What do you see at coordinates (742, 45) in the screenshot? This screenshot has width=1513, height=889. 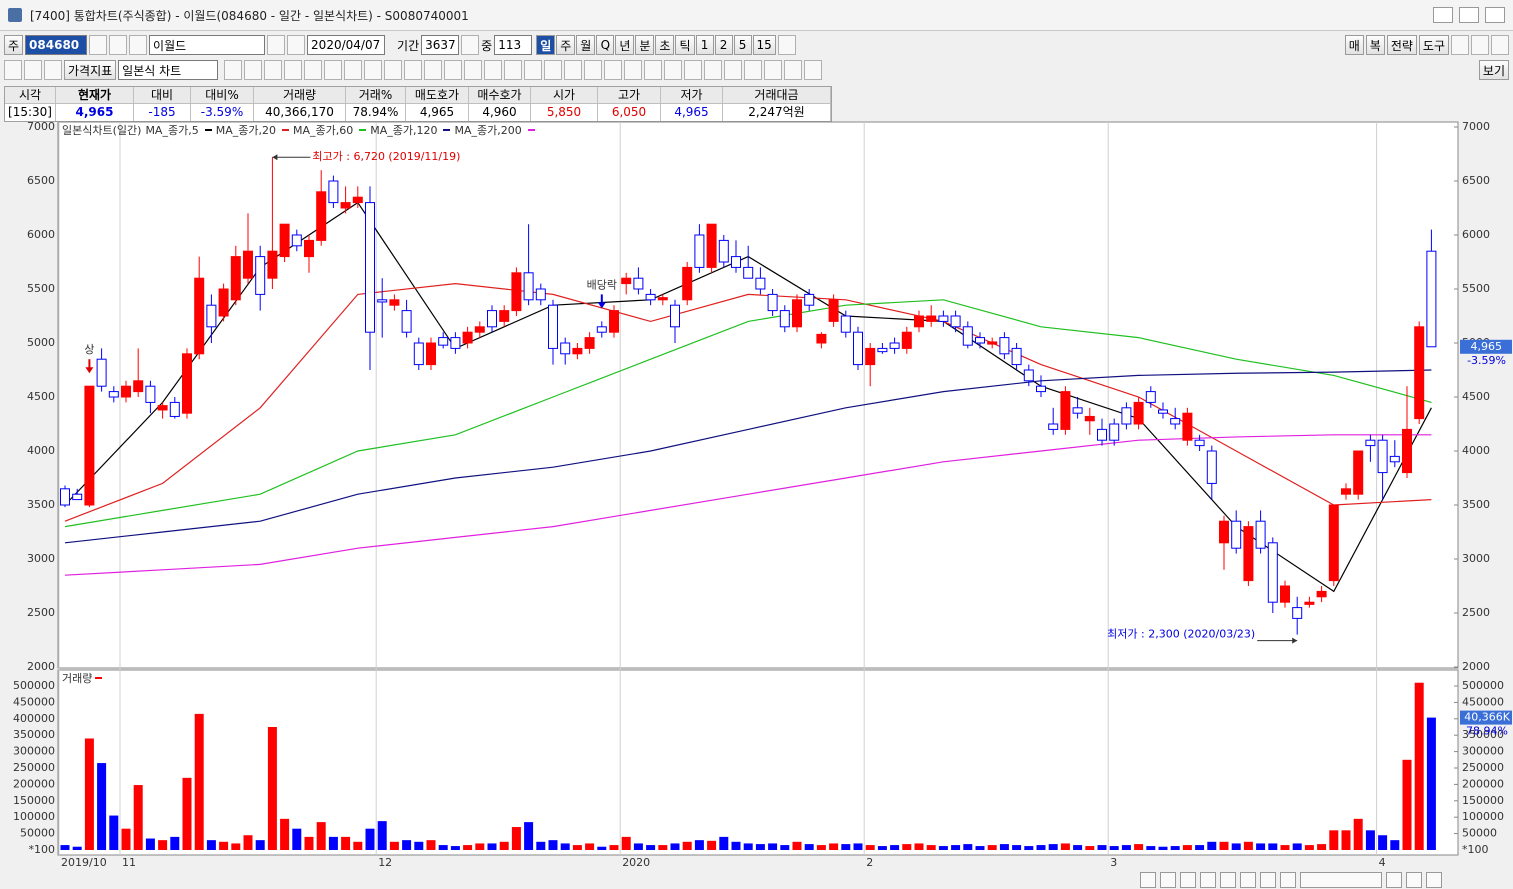 I see `interval-button: 5` at bounding box center [742, 45].